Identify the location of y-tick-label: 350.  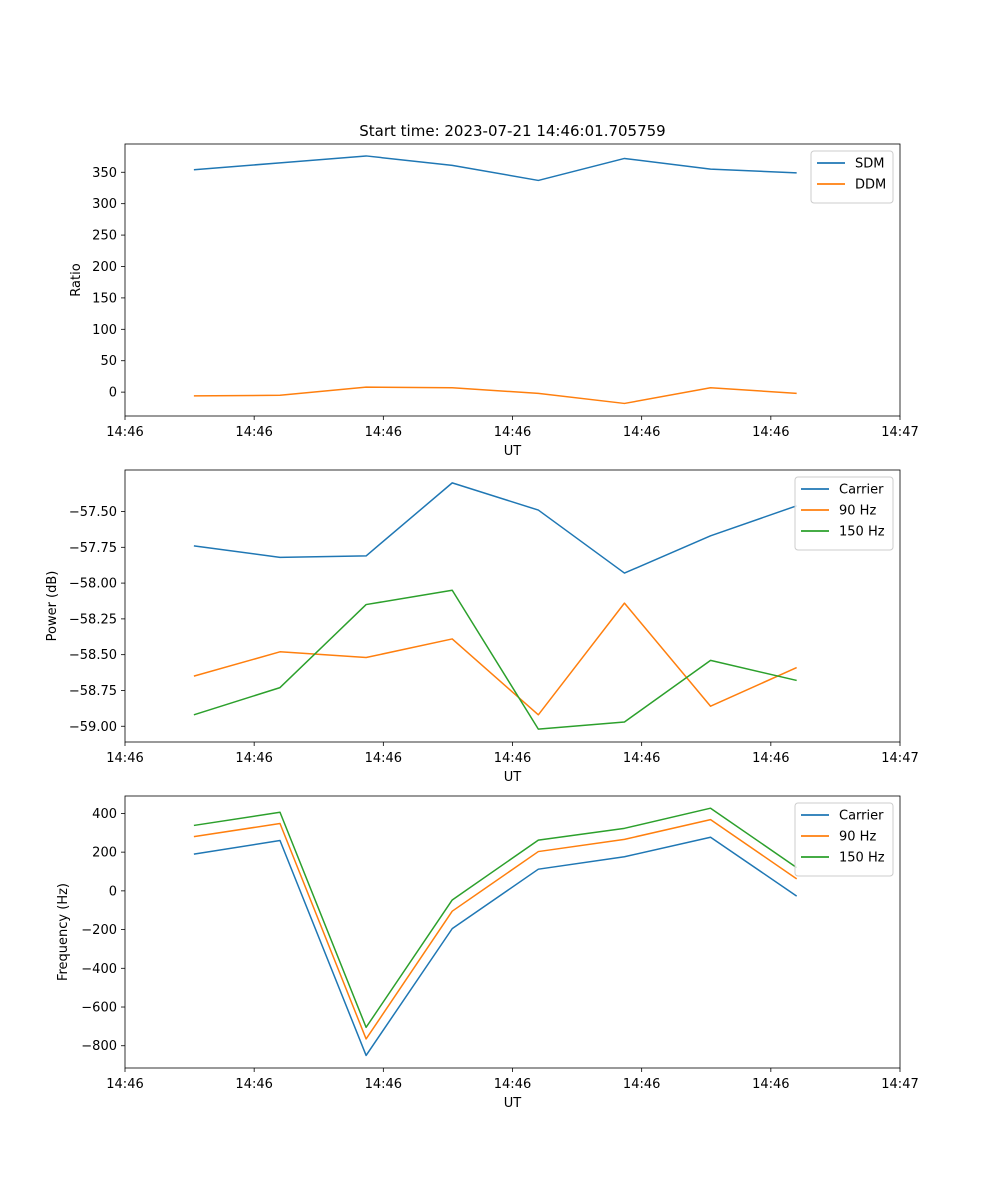
(104, 173).